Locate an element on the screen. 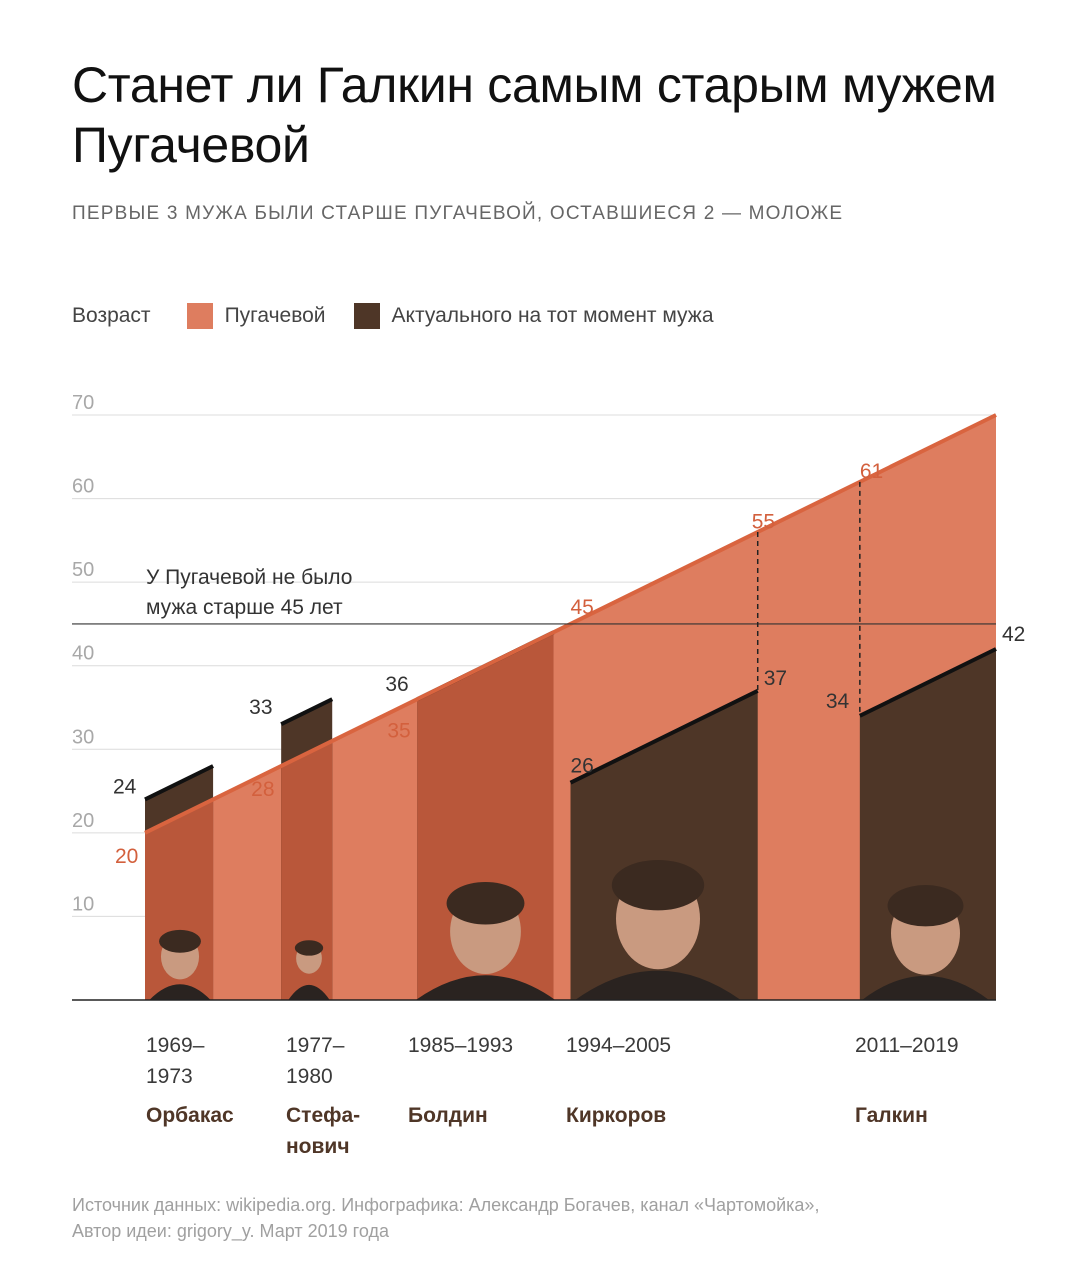 The height and width of the screenshot is (1280, 1070). period-label-orbakas: 1969– 1973 is located at coordinates (175, 1061).